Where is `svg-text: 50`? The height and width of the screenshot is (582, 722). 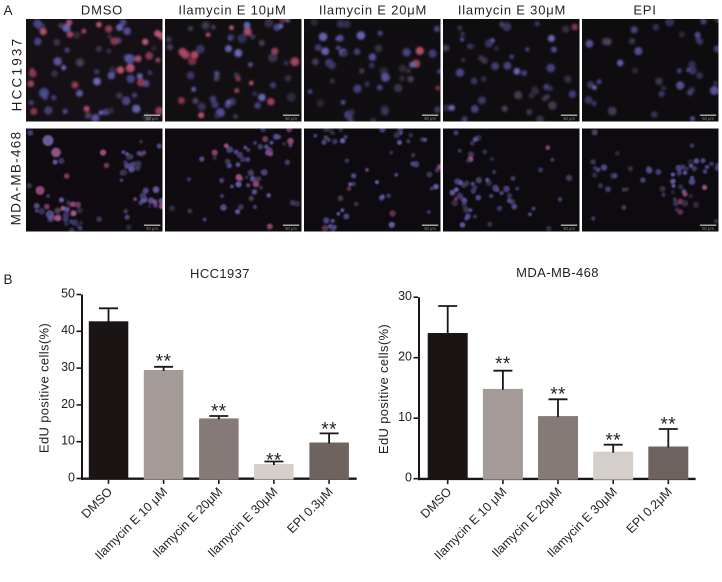 svg-text: 50 is located at coordinates (68, 293).